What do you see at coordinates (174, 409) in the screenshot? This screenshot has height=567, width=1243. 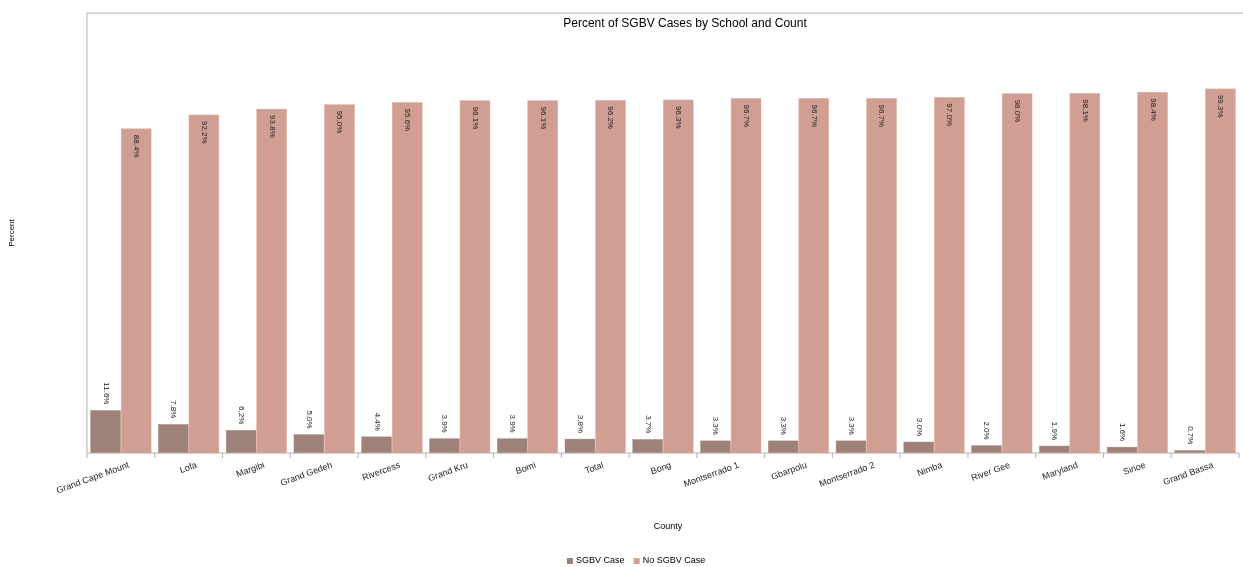 I see `data-label: 7.8%` at bounding box center [174, 409].